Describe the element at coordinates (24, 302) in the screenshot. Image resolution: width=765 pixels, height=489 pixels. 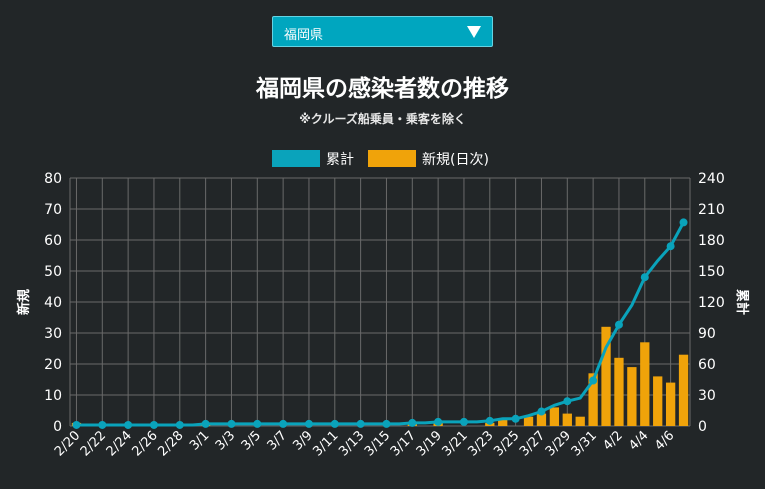
I see `y-axis-label-left: 新規` at that location.